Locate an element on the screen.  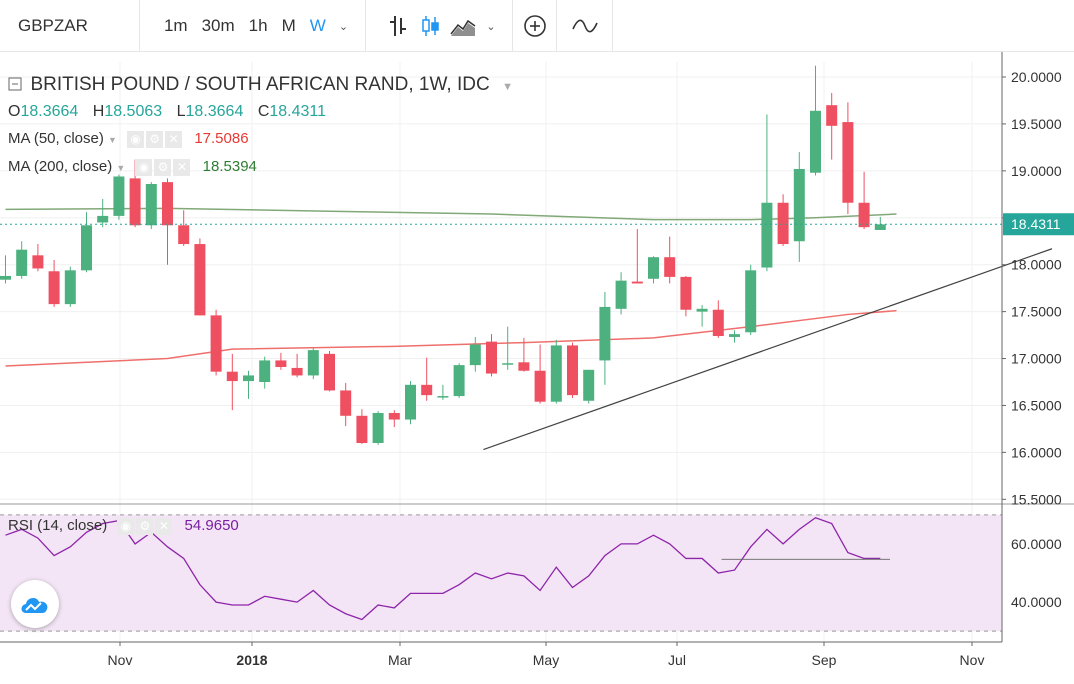
ma200-chevron-down-icon: ▼ is located at coordinates (121, 168).